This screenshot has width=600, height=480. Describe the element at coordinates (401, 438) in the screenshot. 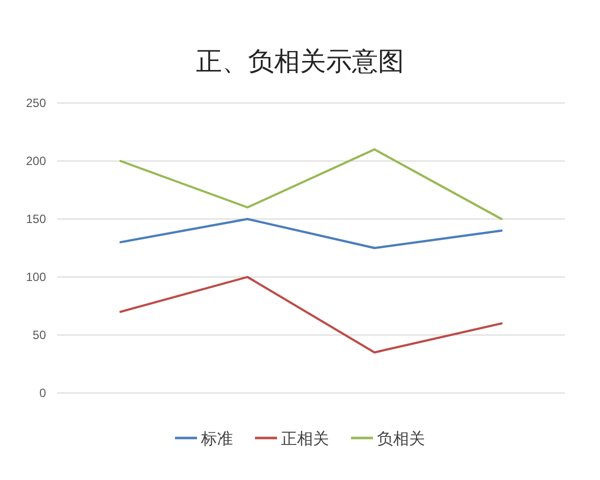

I see `legend-label: 负相关` at that location.